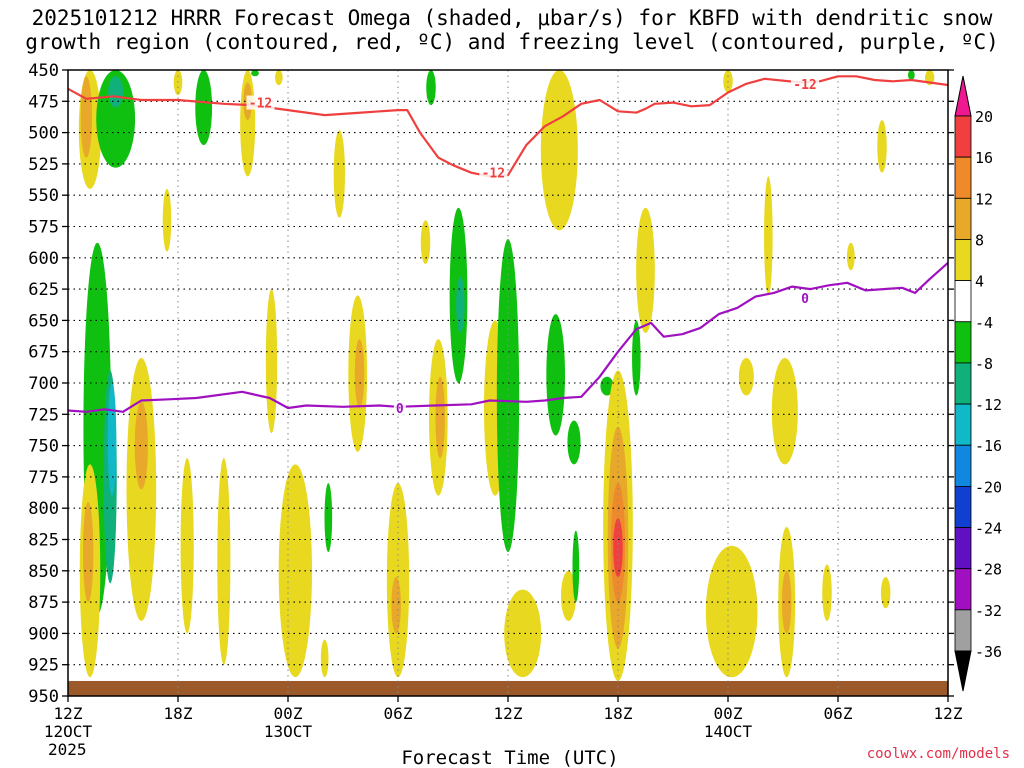 The height and width of the screenshot is (768, 1024). I want to click on colorbar-label: -36, so click(988, 652).